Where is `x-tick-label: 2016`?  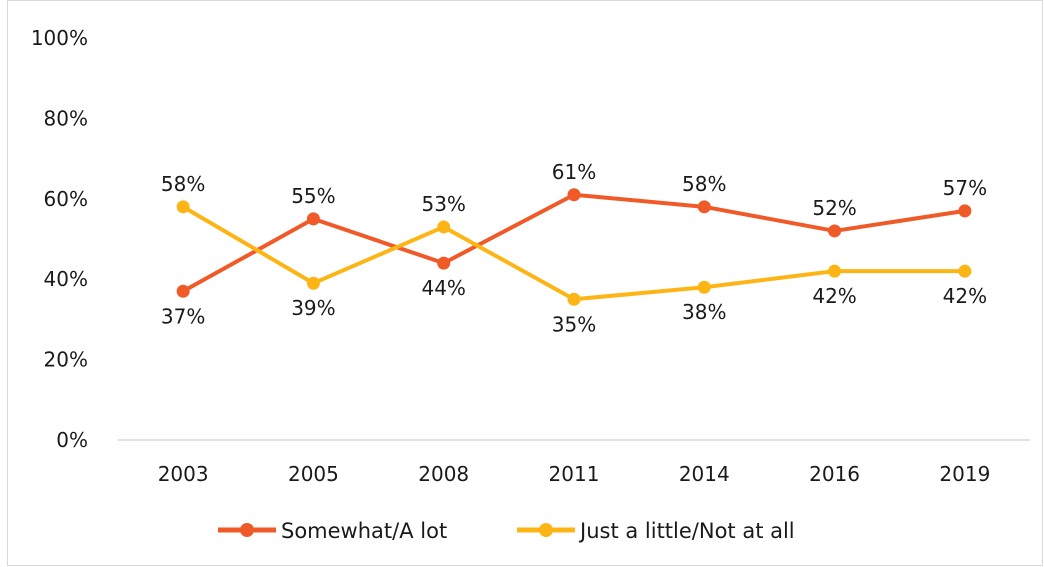
x-tick-label: 2016 is located at coordinates (834, 474).